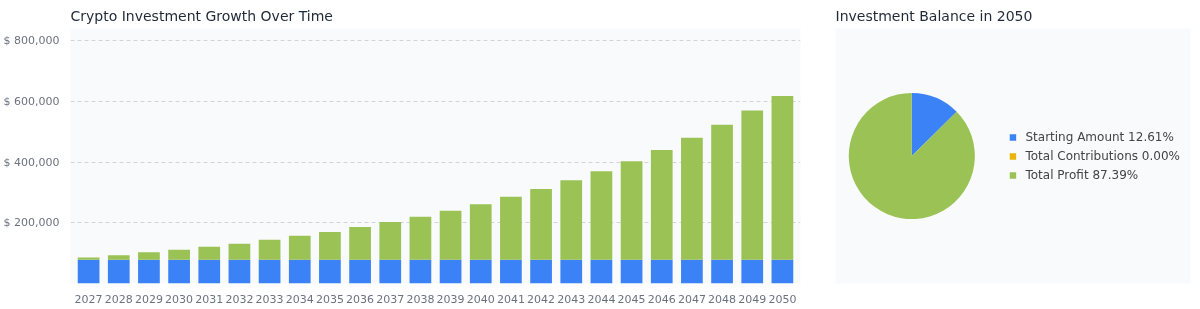 The image size is (1200, 309). I want to click on x-tick-label: 2038, so click(420, 299).